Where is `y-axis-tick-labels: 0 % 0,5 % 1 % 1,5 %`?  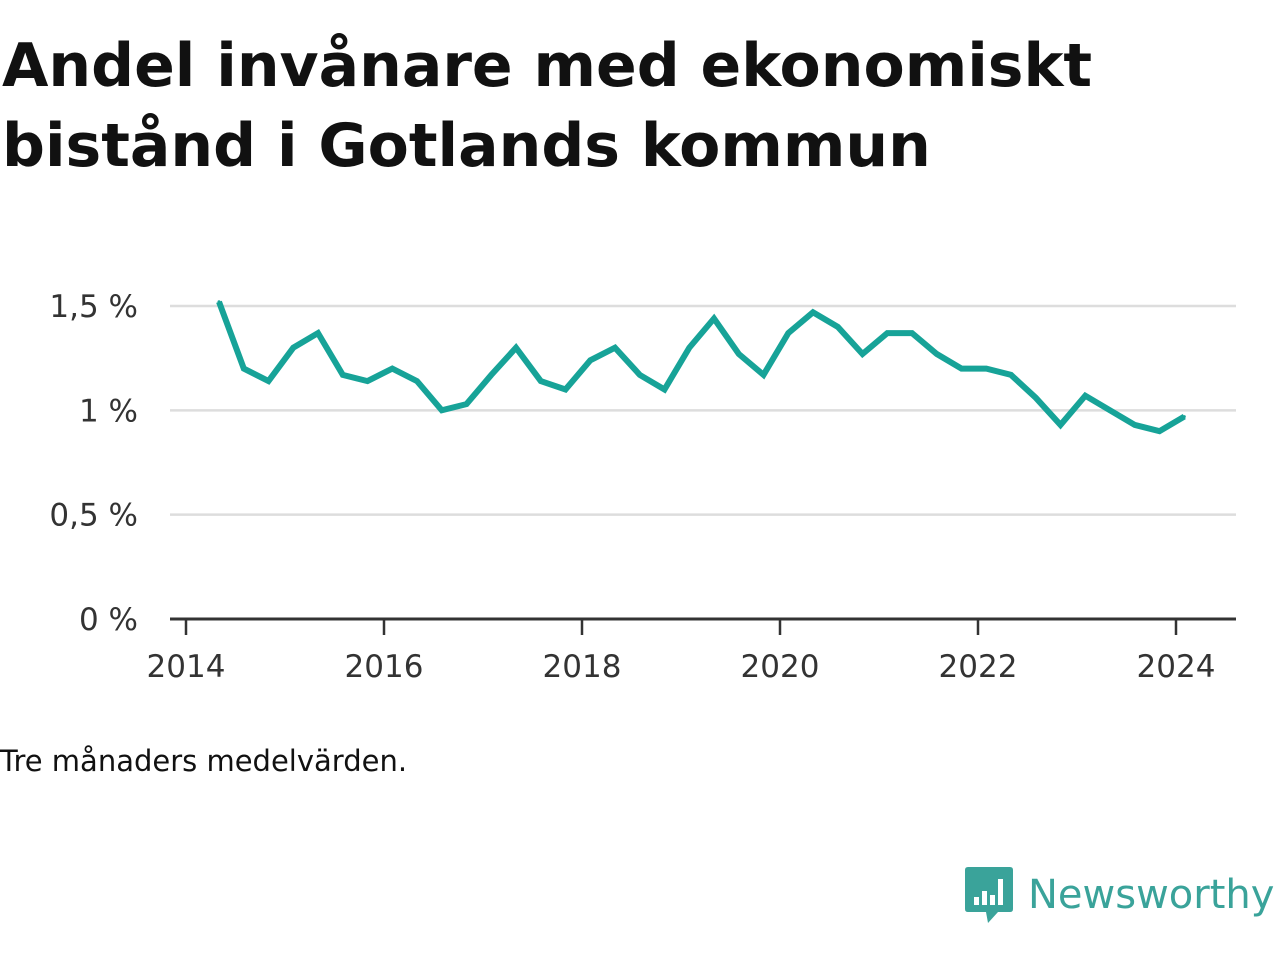
y-axis-tick-labels: 0 % 0,5 % 1 % 1,5 % is located at coordinates (93, 463).